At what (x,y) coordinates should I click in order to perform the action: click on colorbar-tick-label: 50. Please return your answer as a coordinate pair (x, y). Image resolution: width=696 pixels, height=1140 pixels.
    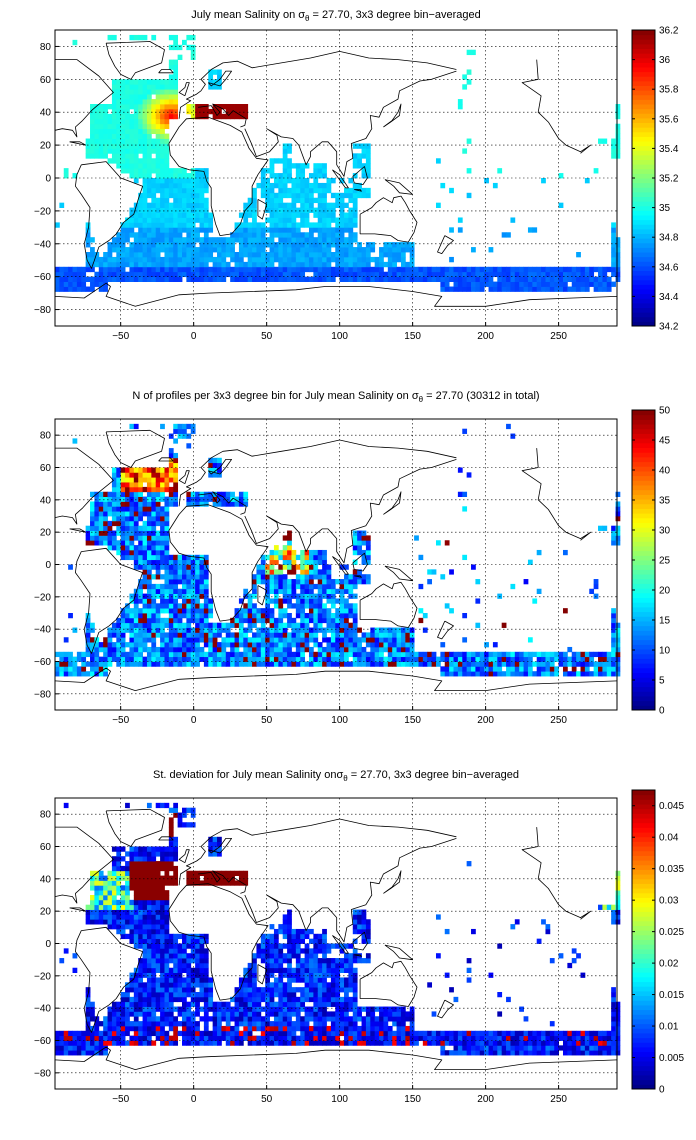
    Looking at the image, I should click on (665, 411).